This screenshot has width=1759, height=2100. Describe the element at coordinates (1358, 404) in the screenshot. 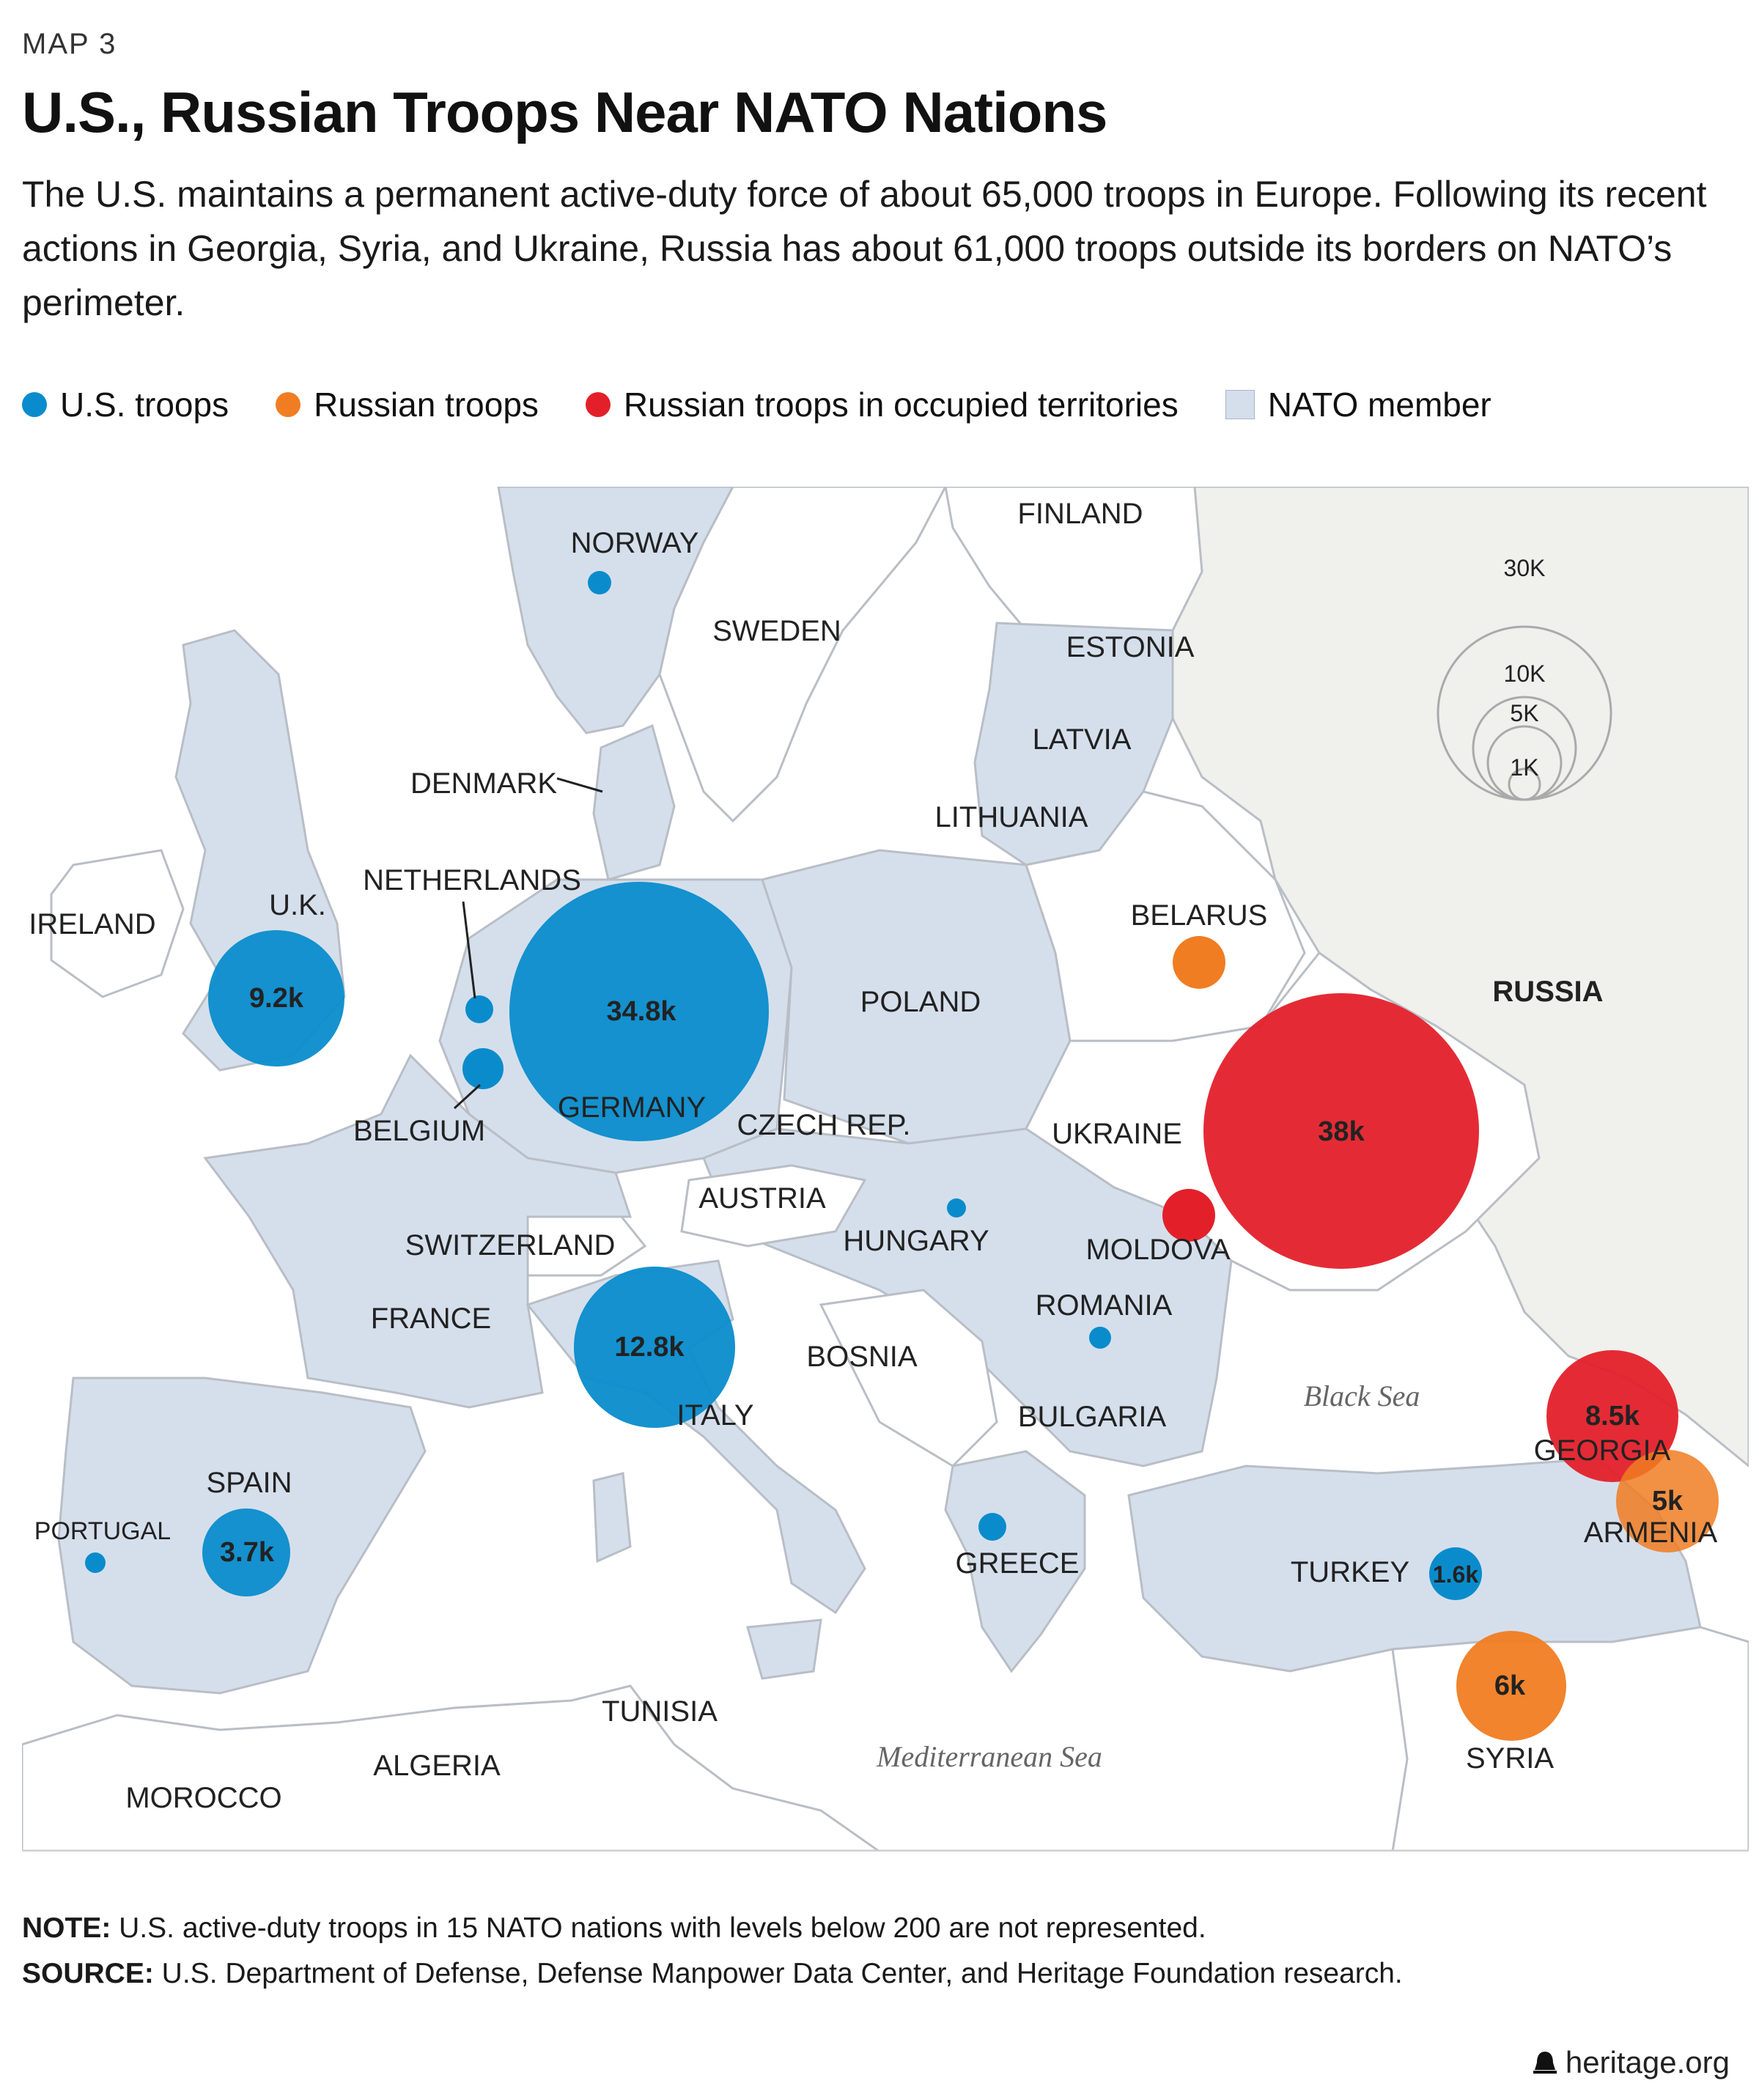

I see `legend-nato: NATO member` at that location.